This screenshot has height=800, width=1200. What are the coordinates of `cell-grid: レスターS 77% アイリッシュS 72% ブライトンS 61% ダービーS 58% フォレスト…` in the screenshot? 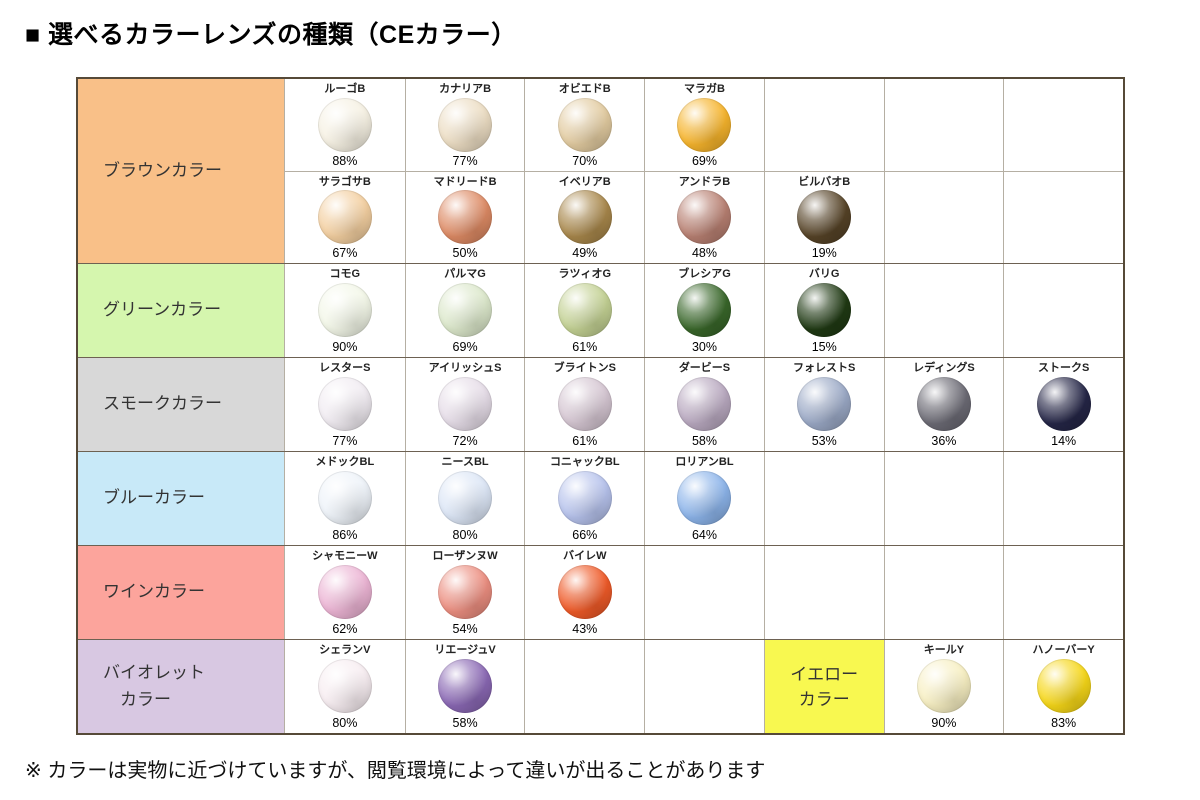 It's located at (704, 404).